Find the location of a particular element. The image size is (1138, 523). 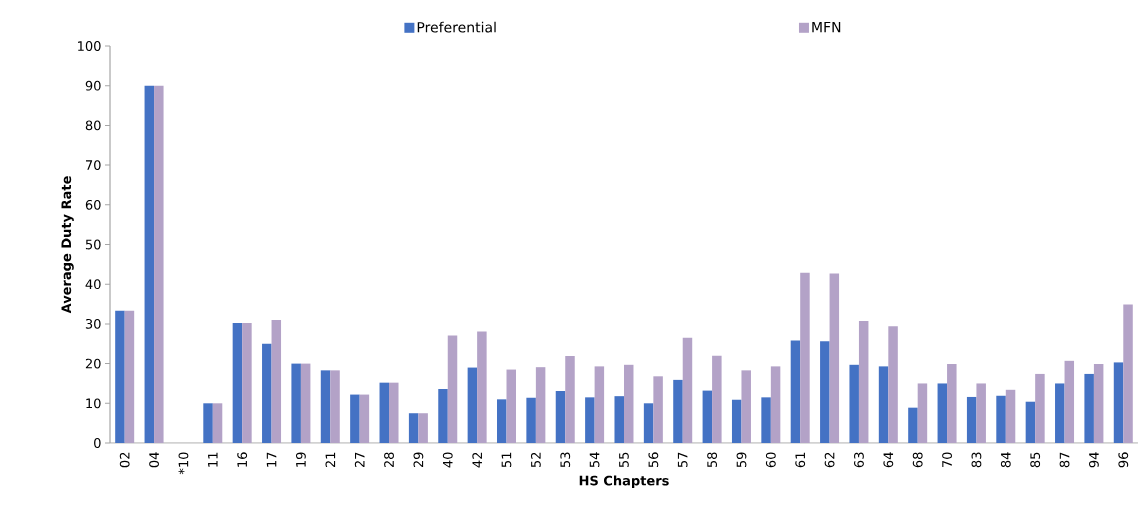

x-tick-label: 96 is located at coordinates (1123, 460).